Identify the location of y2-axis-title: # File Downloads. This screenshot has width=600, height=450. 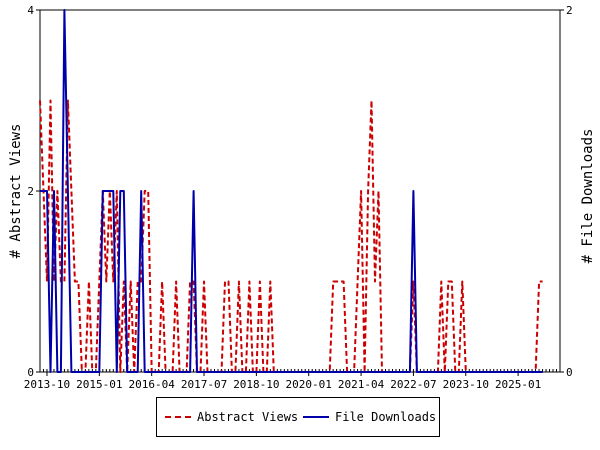
(588, 196).